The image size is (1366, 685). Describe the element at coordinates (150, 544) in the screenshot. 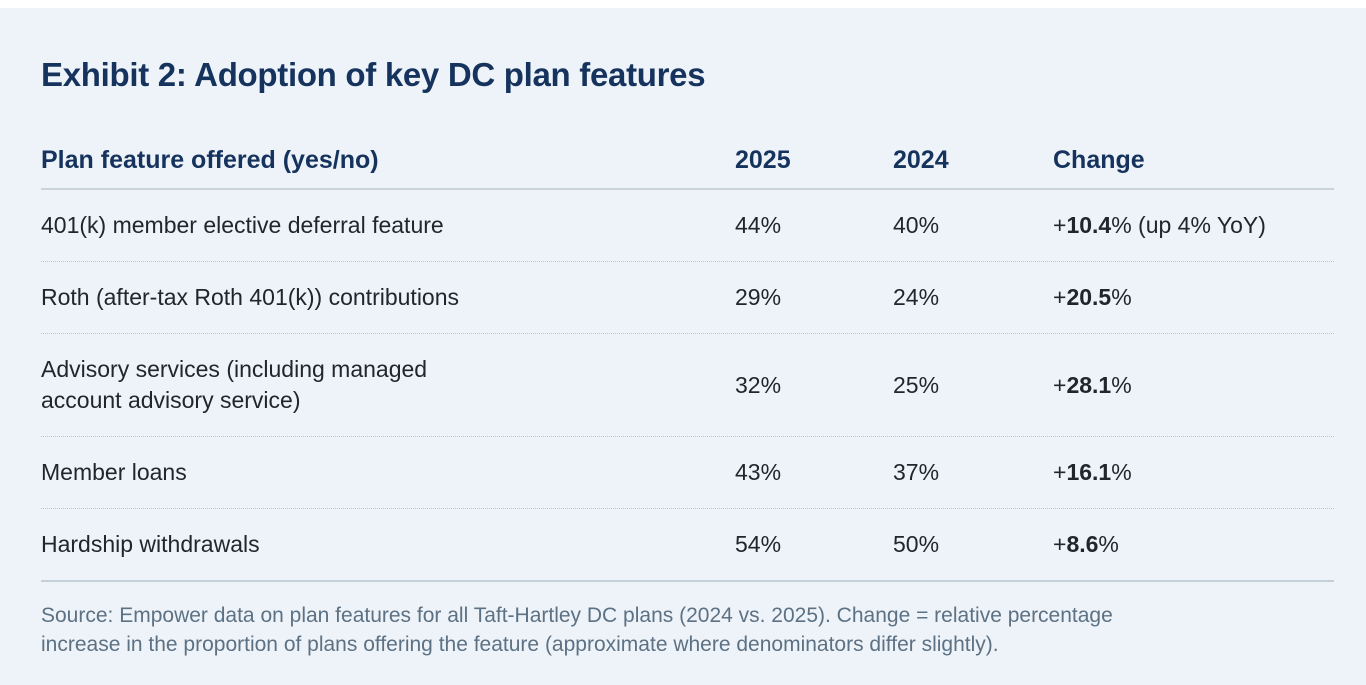

I see `feature-cell: Hardship withdrawals` at that location.